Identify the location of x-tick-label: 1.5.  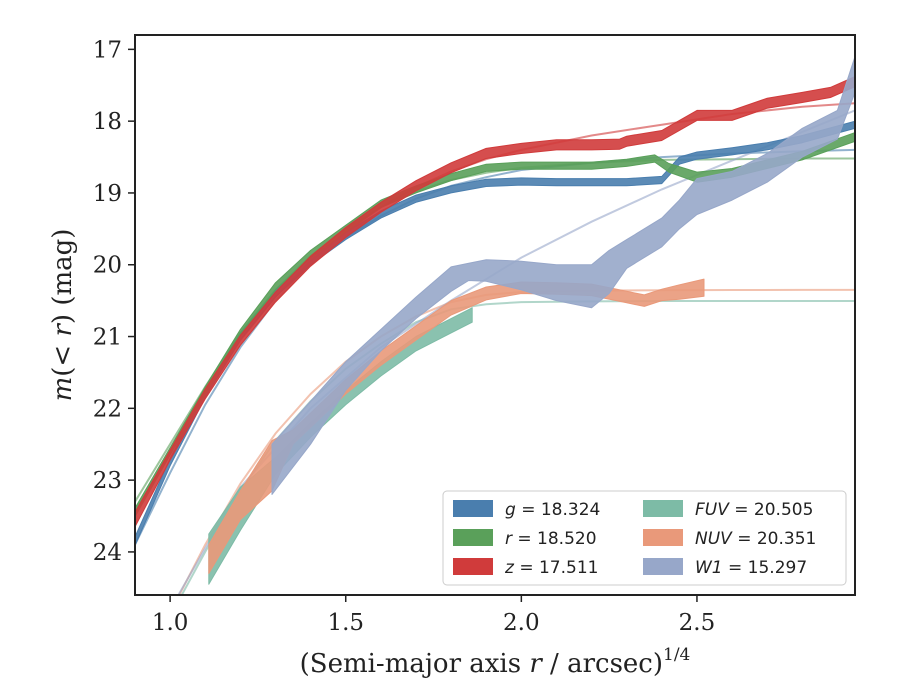
(345, 623).